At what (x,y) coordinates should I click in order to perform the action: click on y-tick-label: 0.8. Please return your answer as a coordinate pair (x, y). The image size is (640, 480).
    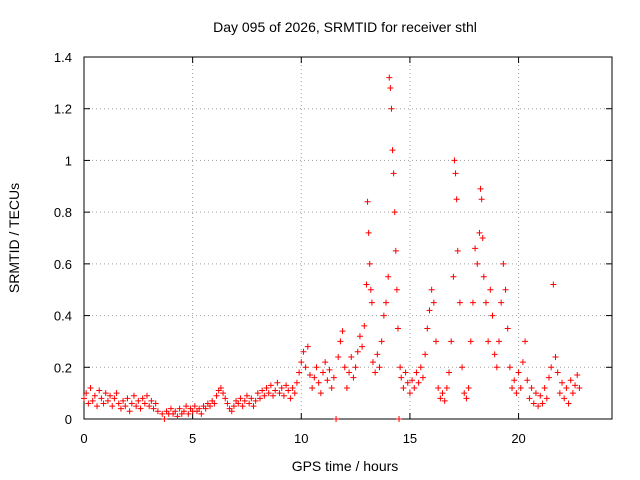
    Looking at the image, I should click on (63, 212).